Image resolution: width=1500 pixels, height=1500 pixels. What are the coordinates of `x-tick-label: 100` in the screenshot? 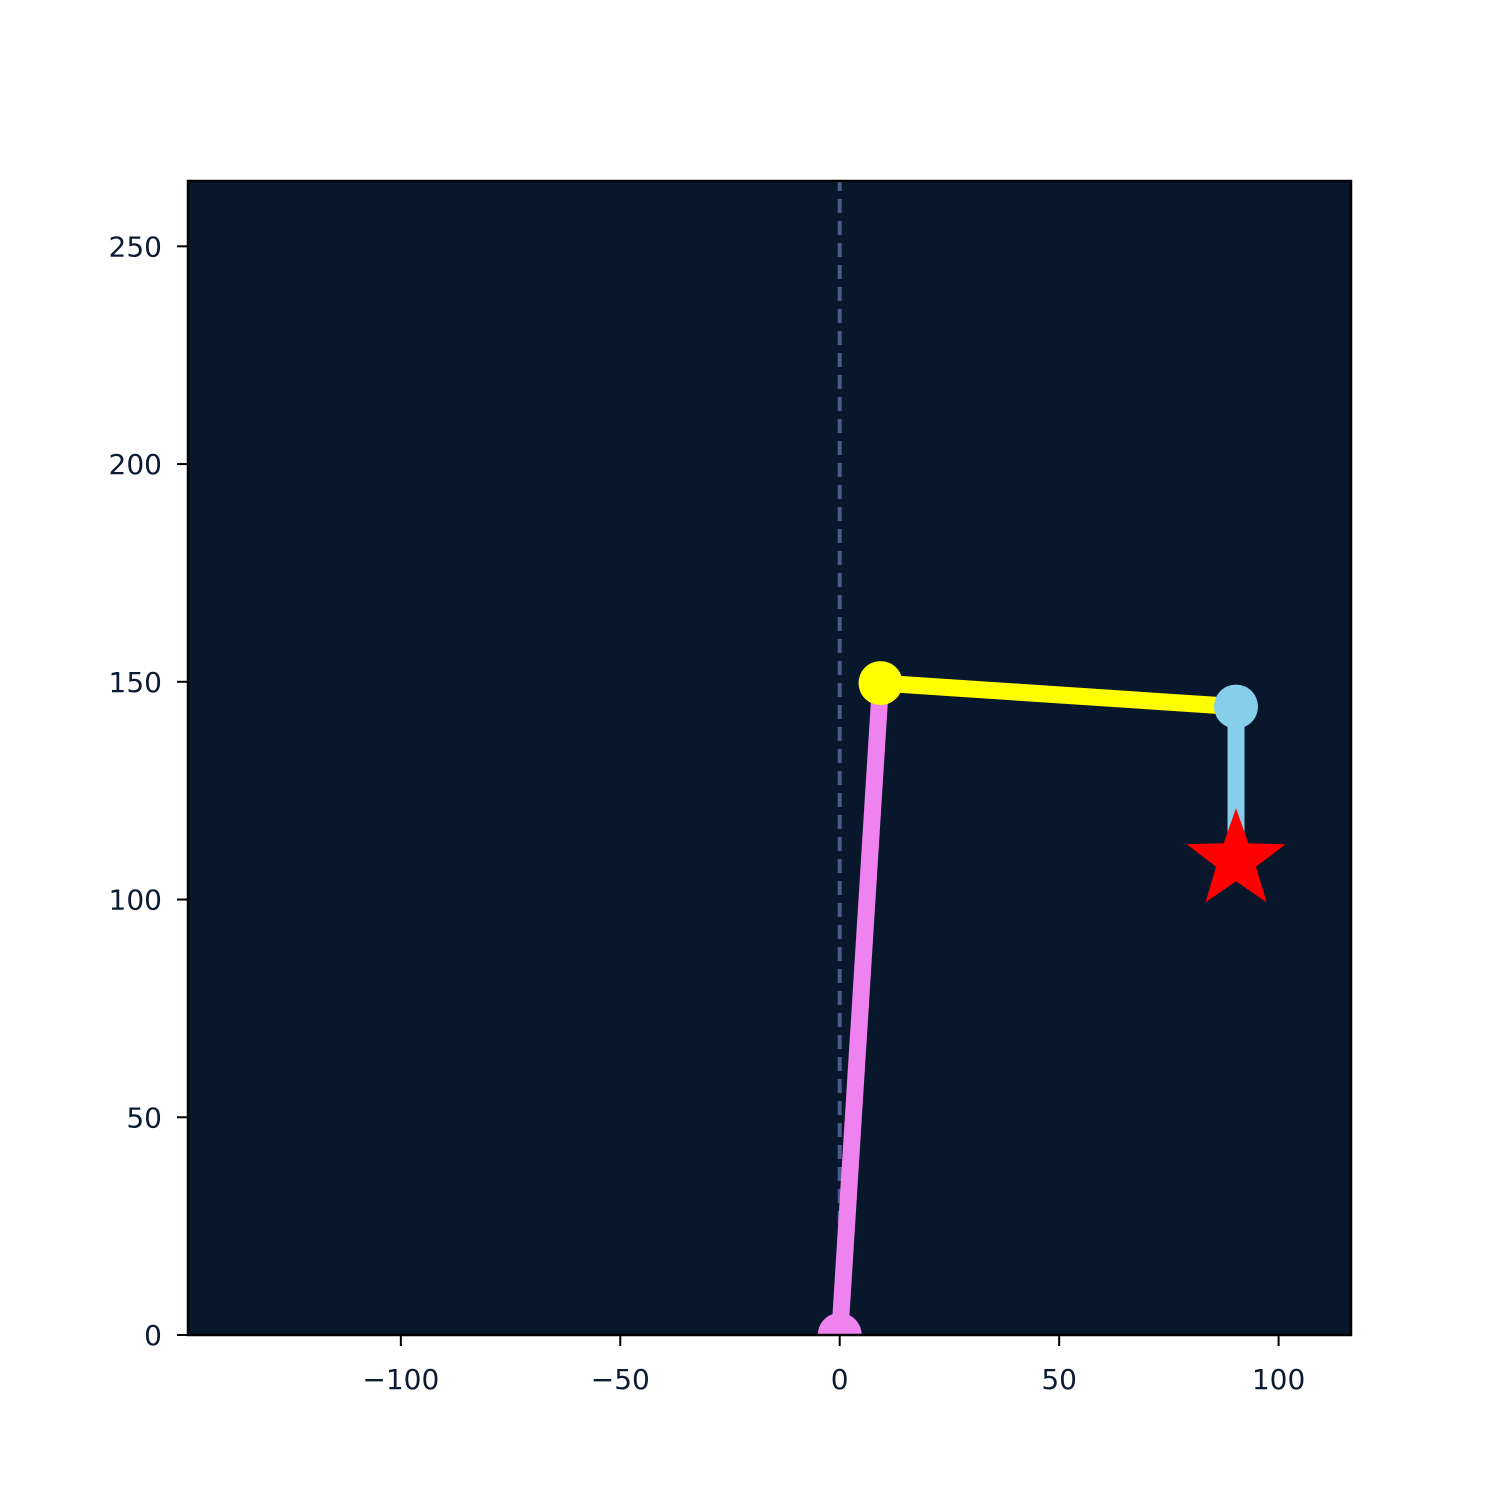 It's located at (1278, 1379).